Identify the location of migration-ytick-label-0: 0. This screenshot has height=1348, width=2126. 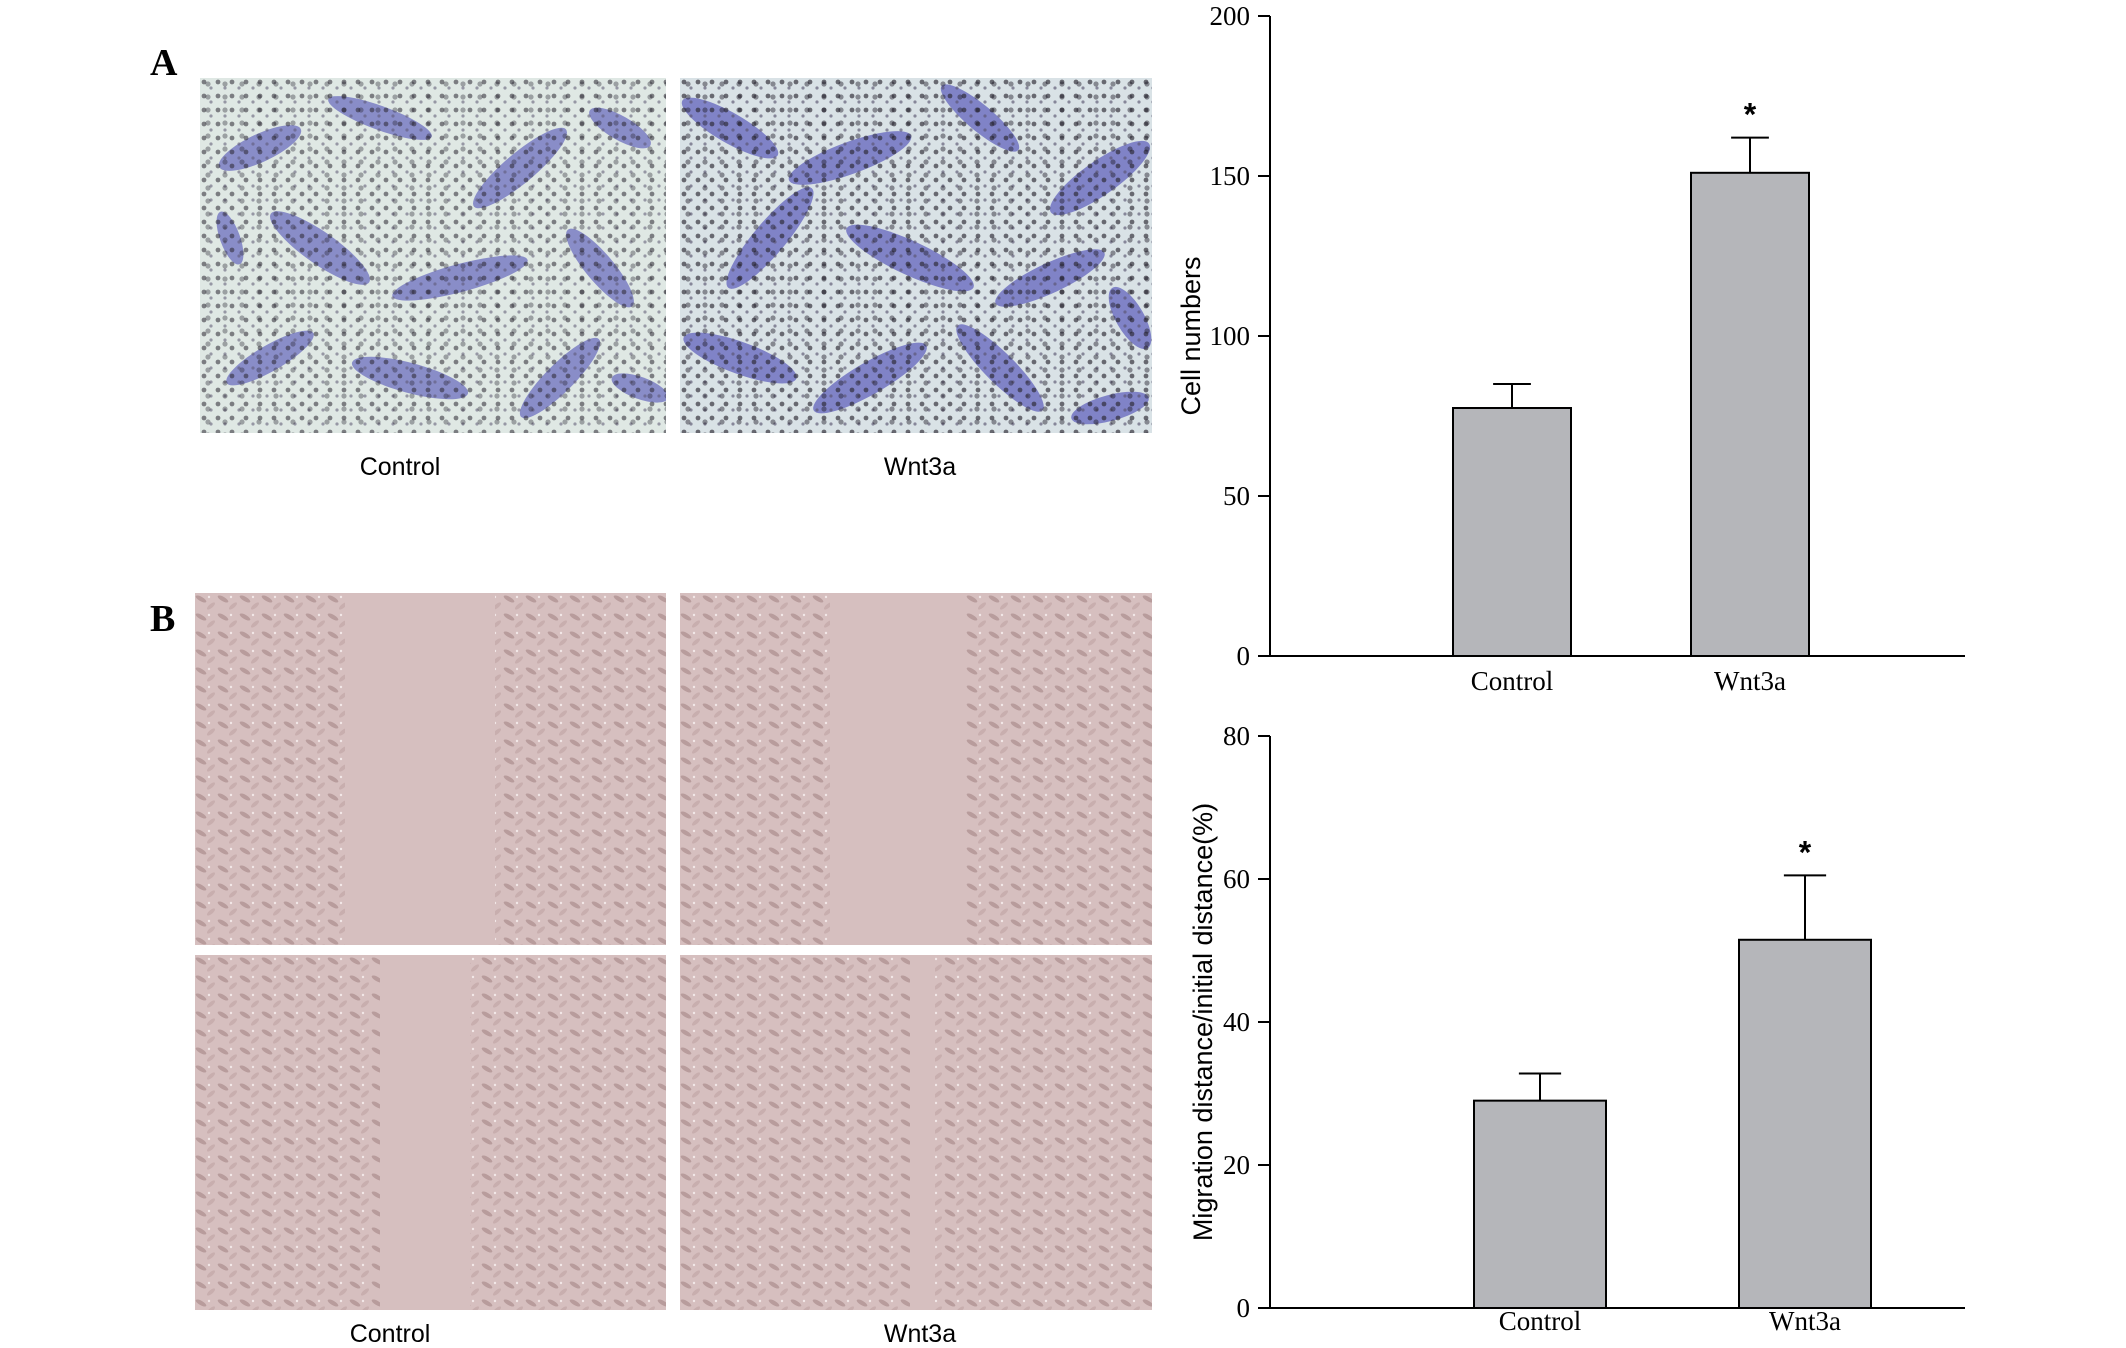
(1244, 1308).